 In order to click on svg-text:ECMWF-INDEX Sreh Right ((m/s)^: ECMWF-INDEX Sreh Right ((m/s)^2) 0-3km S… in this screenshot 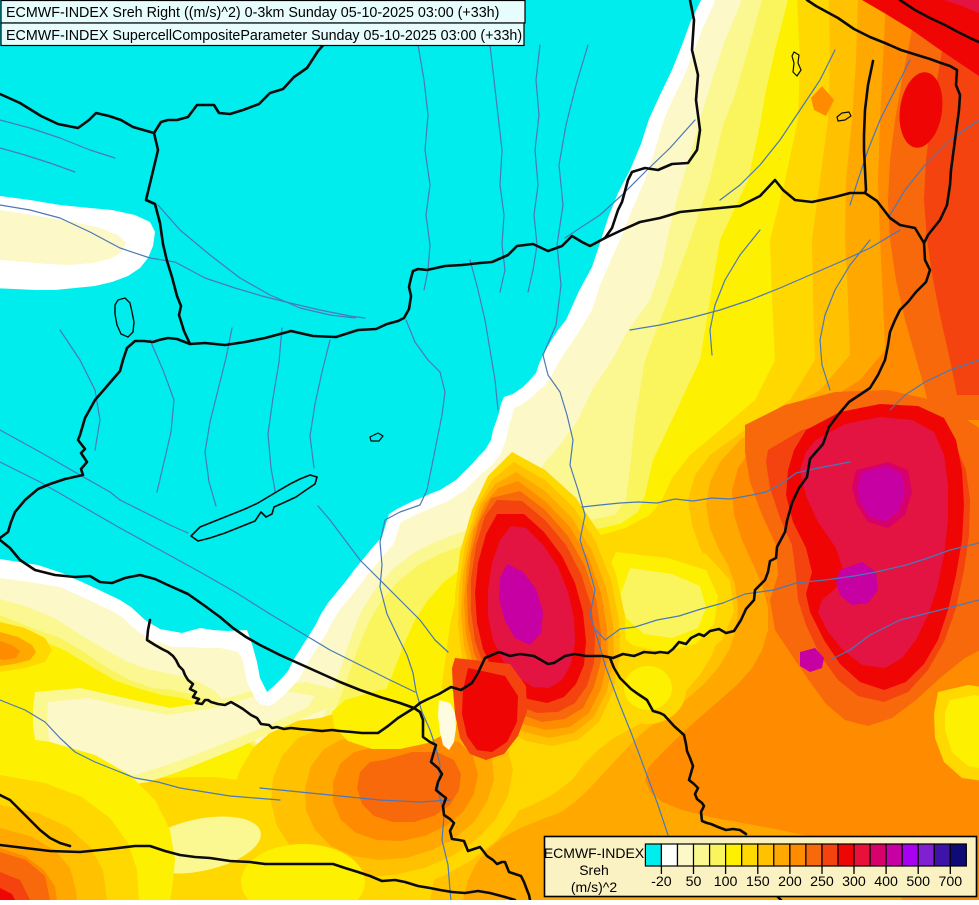, I will do `click(252, 13)`.